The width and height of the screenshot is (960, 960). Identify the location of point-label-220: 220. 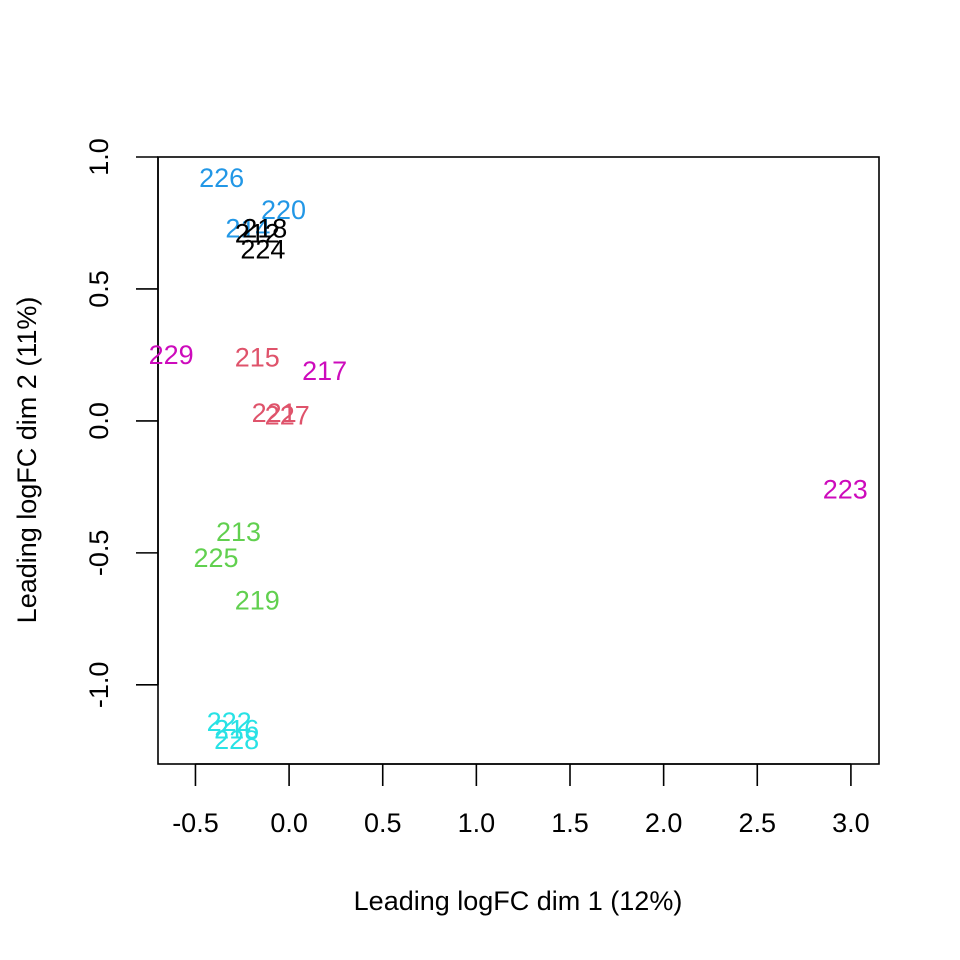
(283, 210).